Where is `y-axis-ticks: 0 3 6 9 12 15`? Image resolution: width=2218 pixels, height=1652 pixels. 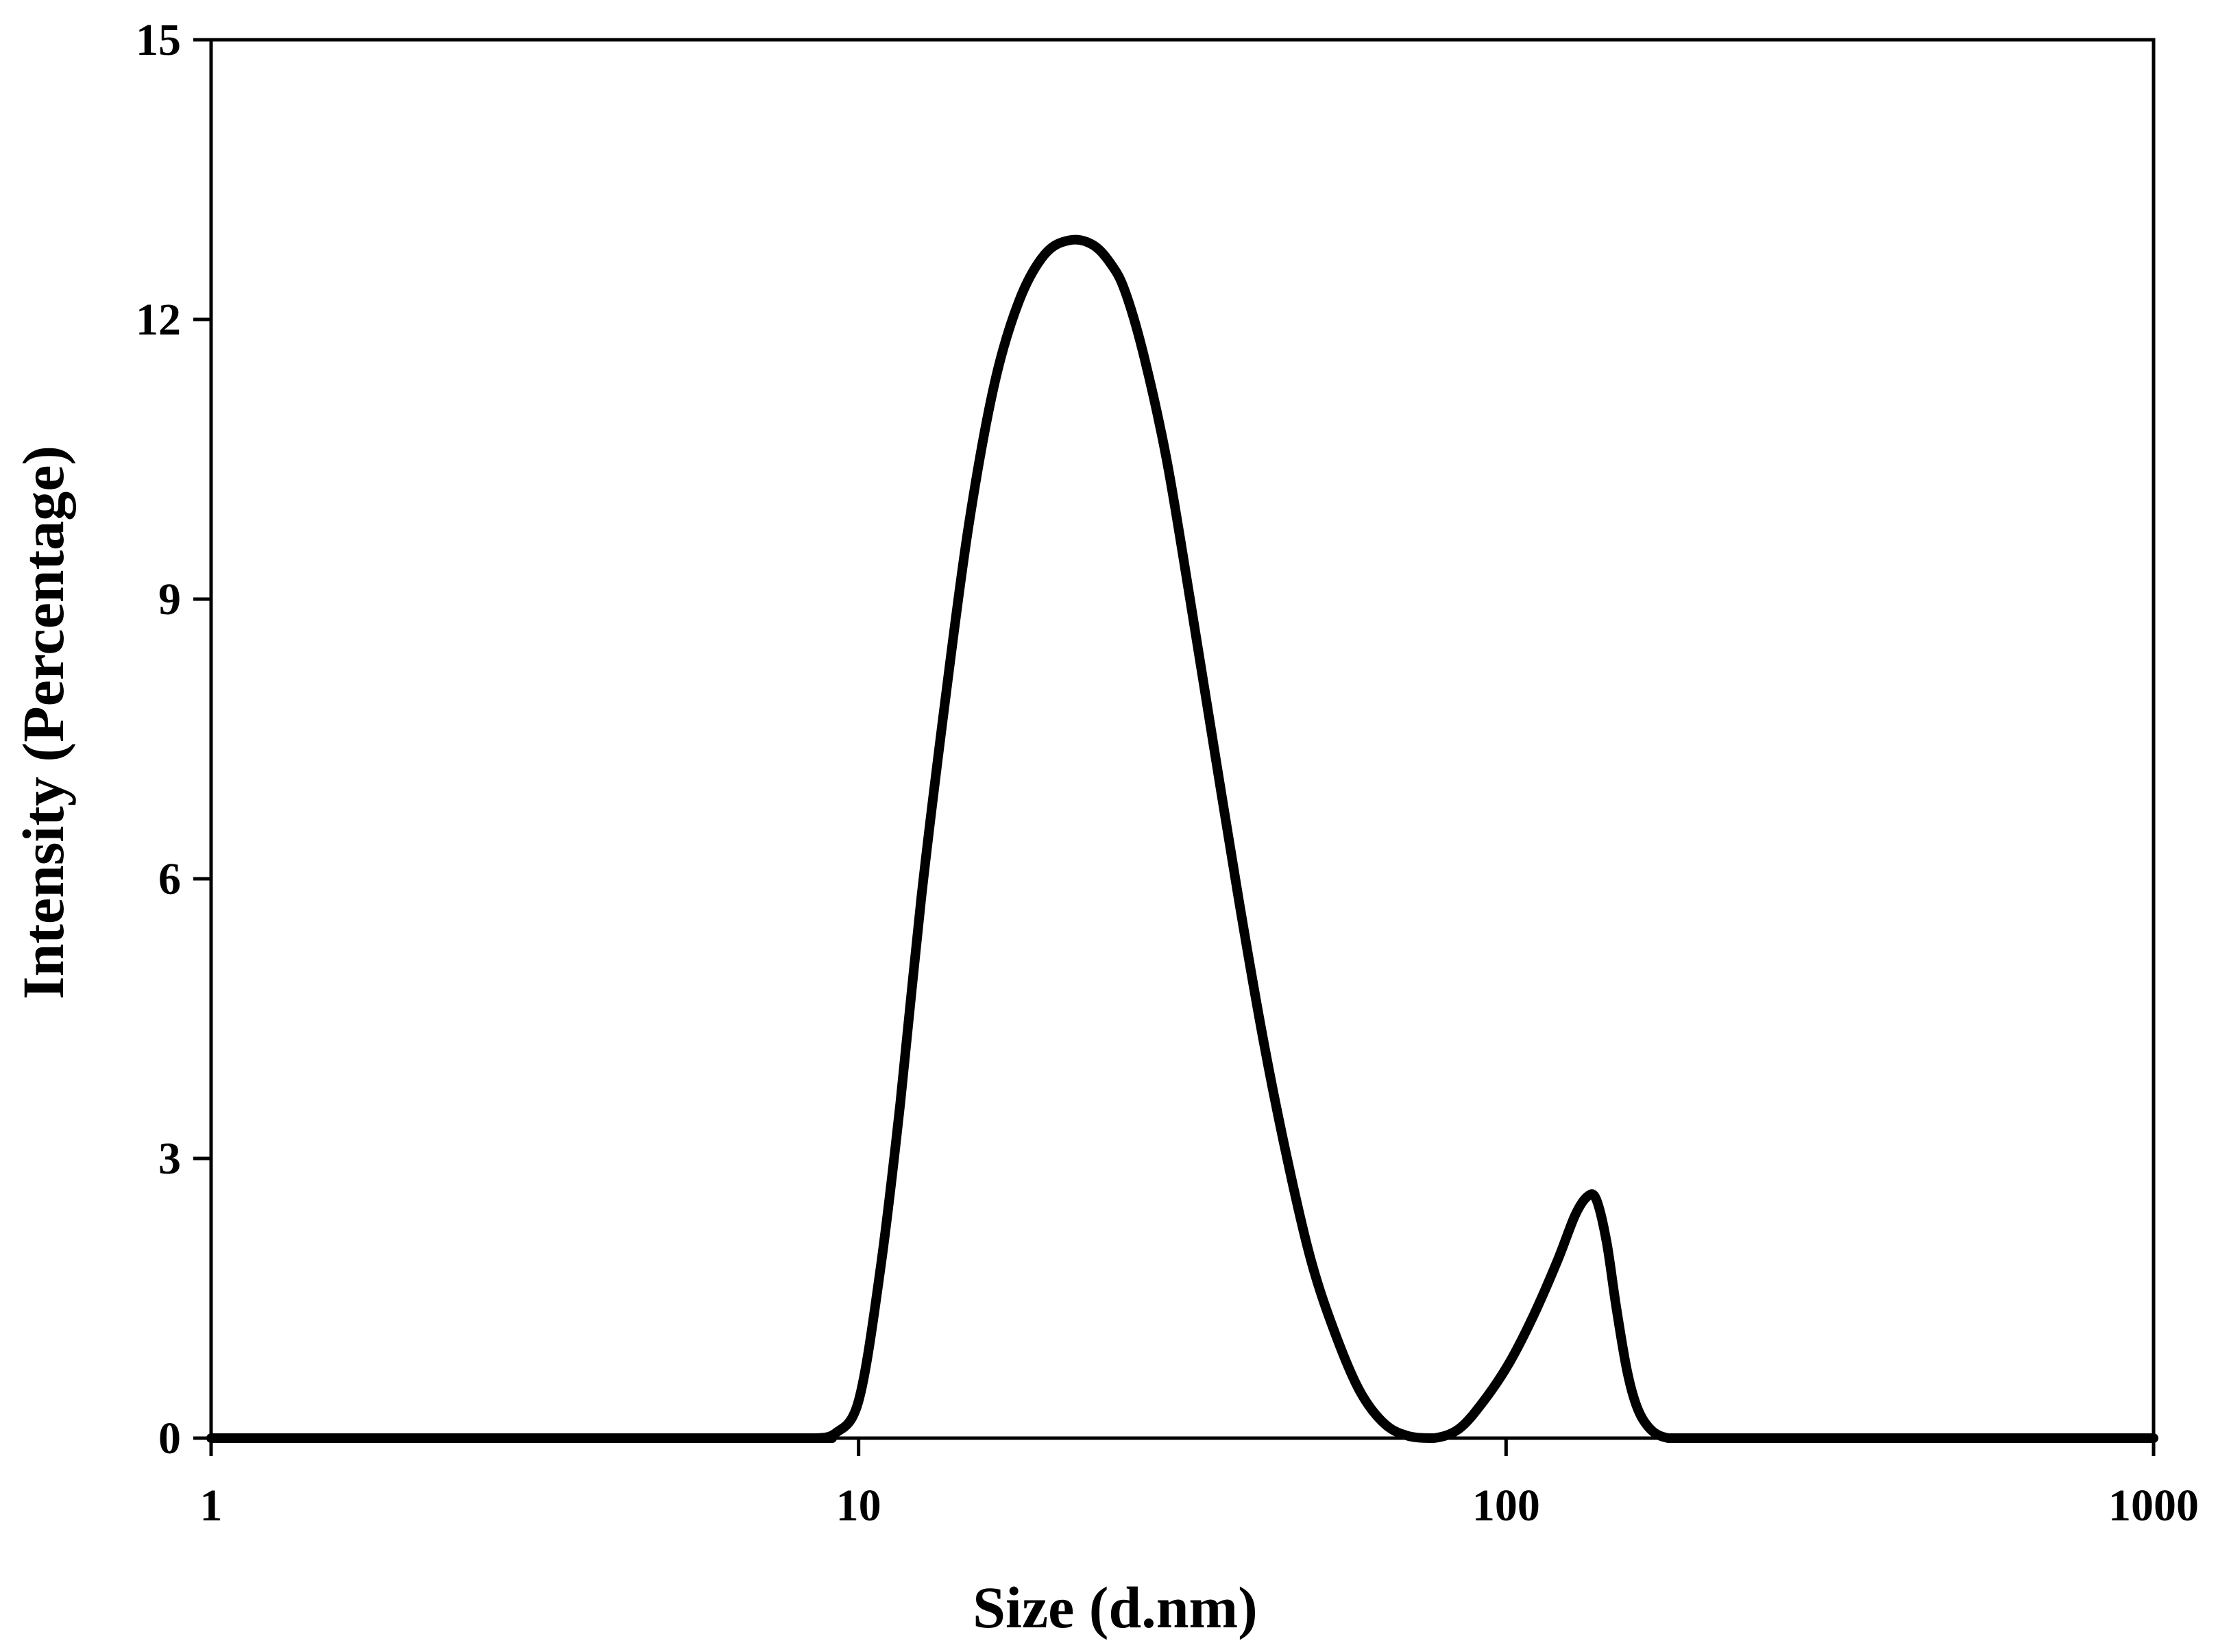
y-axis-ticks: 0 3 6 9 12 15 is located at coordinates (173, 739).